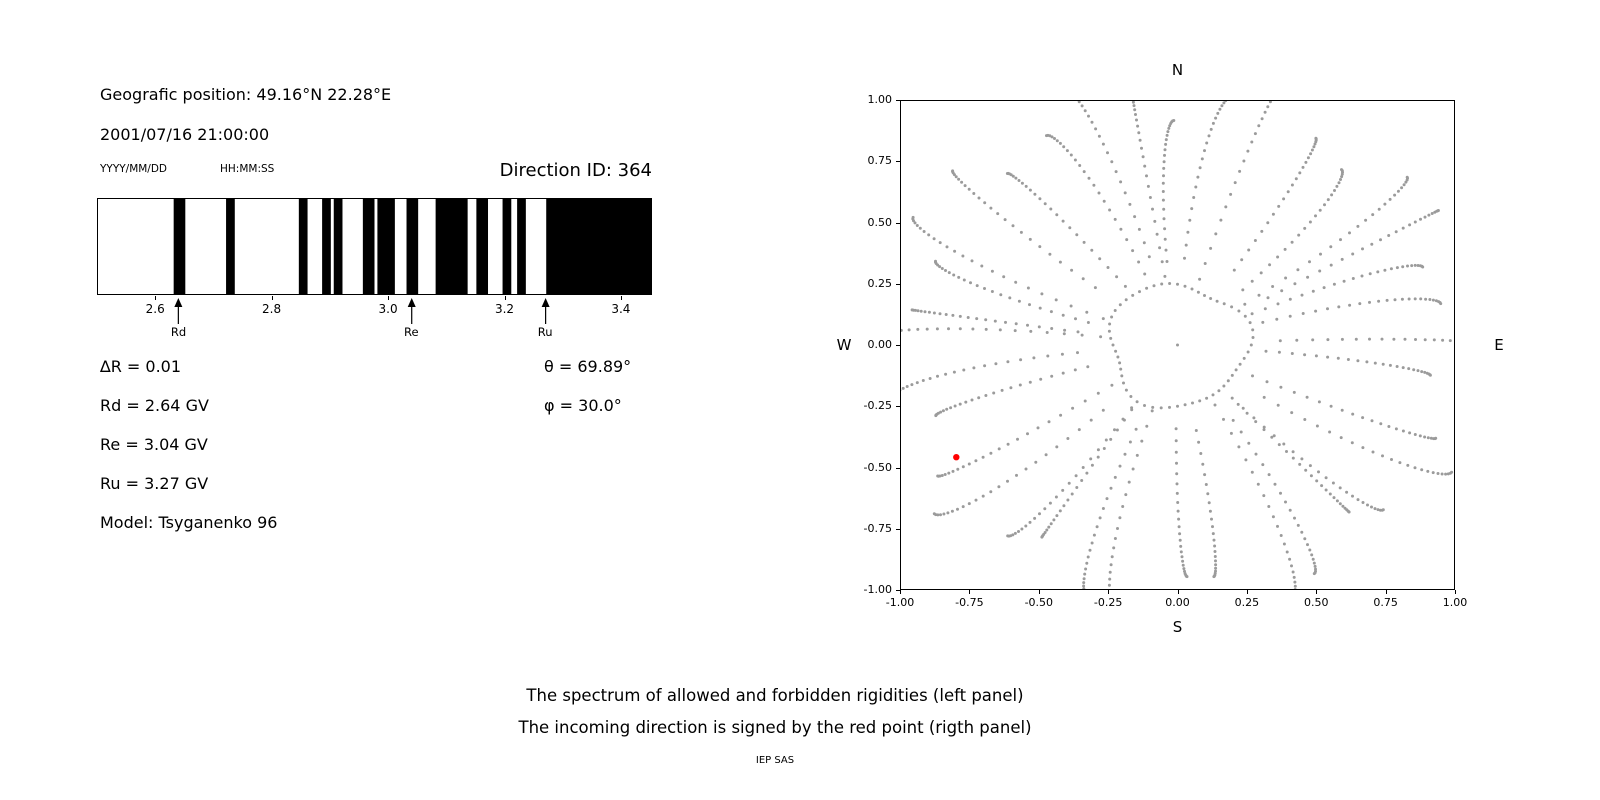 Image resolution: width=1600 pixels, height=800 pixels. I want to click on rigidity-spectrum-plot, so click(374, 246).